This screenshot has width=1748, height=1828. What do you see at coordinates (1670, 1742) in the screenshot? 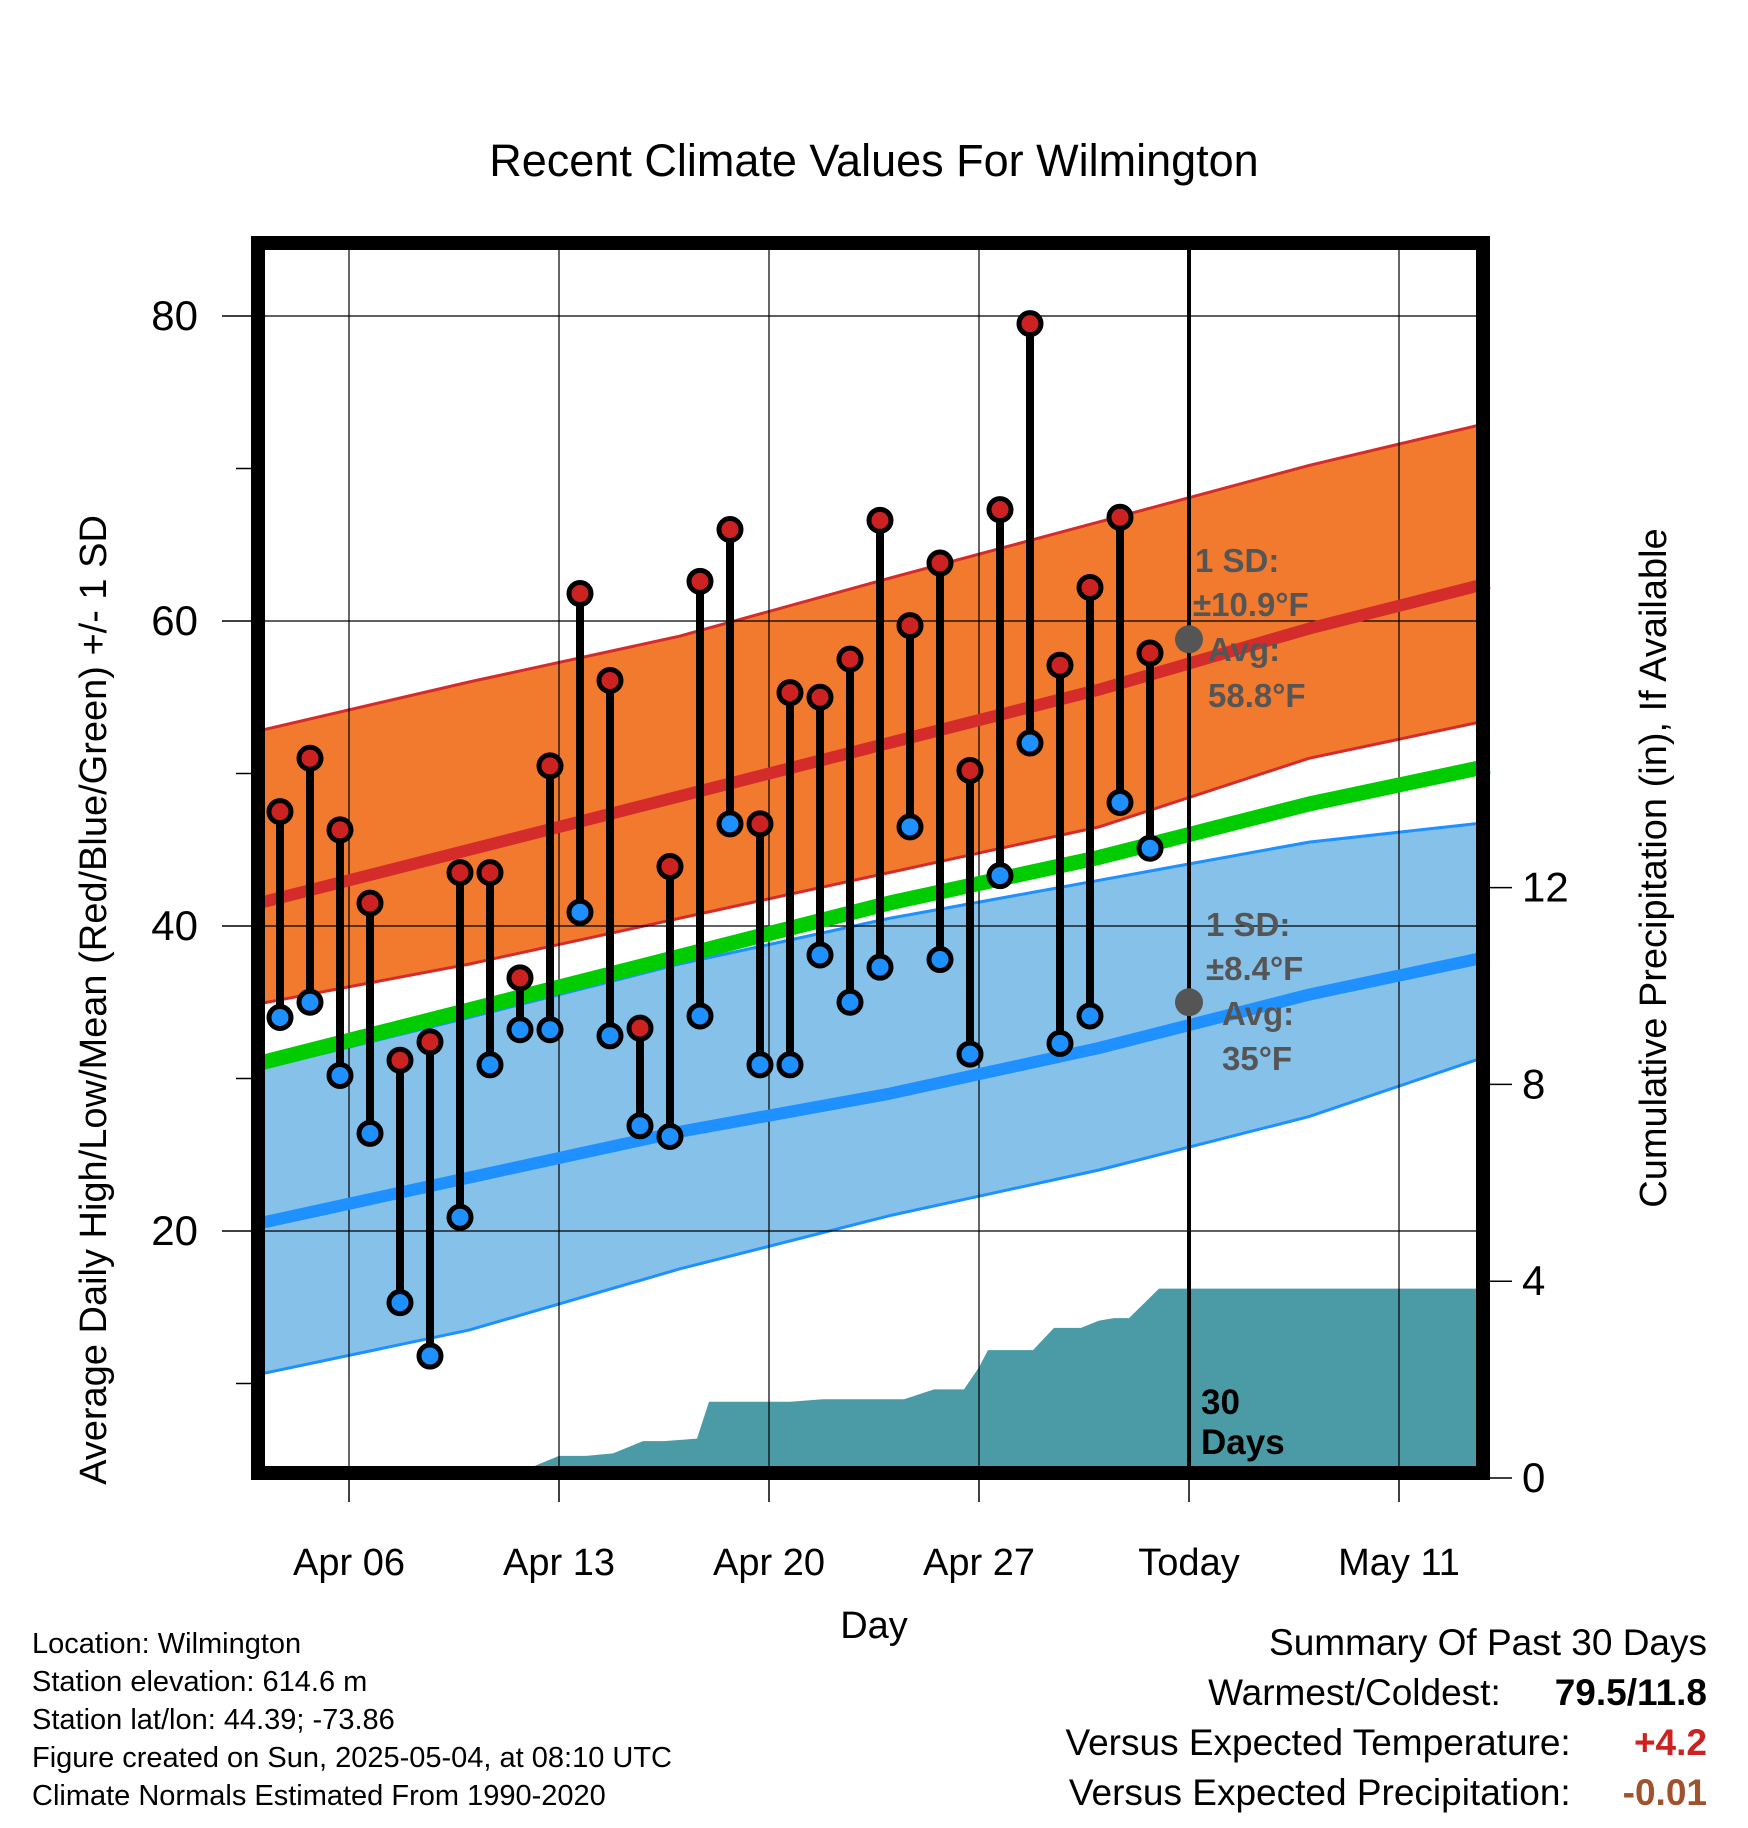
I see `summary-temp-value: +4.2` at bounding box center [1670, 1742].